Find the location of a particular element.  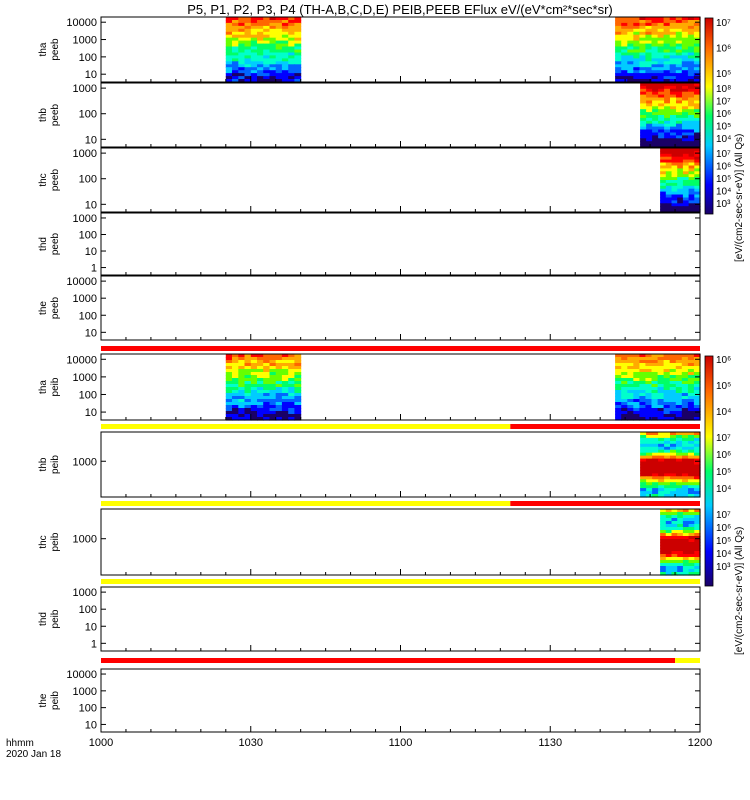

panel-ylabel-instrument: peeb is located at coordinates (55, 243).